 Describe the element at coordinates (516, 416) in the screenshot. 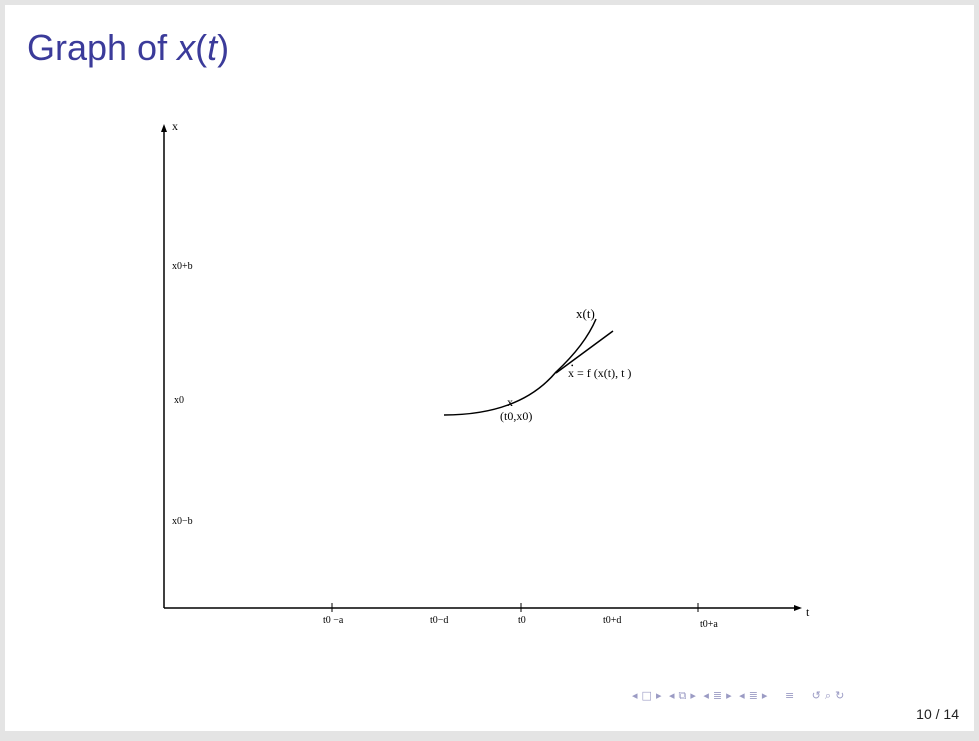

I see `point-label: (t0,x0)` at that location.